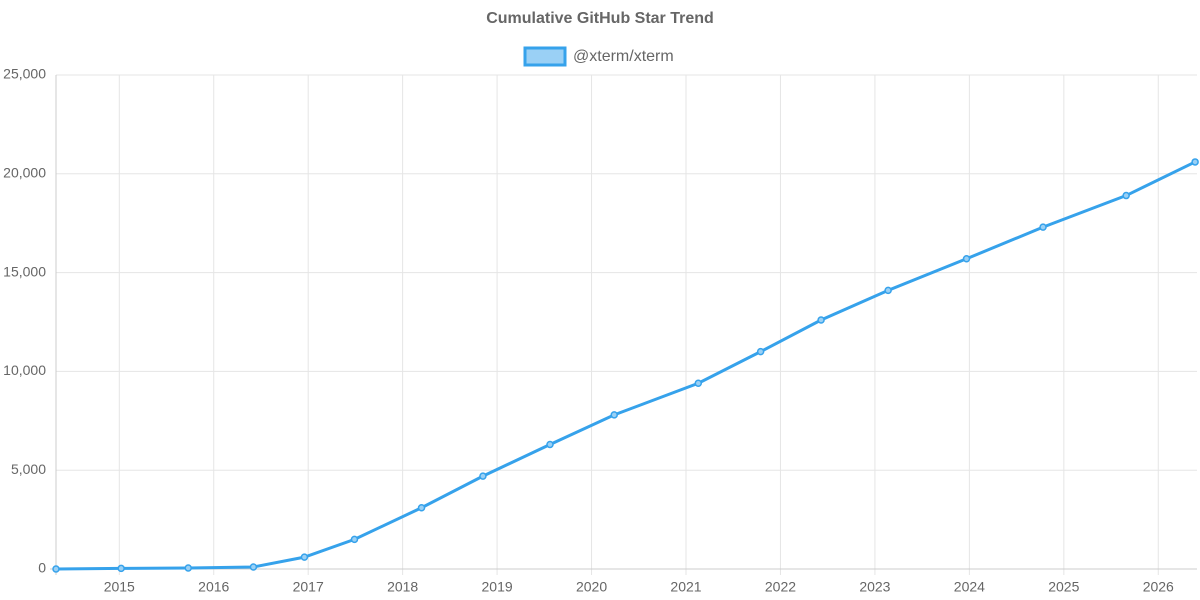  I want to click on legend-text: @xterm/xterm, so click(623, 56).